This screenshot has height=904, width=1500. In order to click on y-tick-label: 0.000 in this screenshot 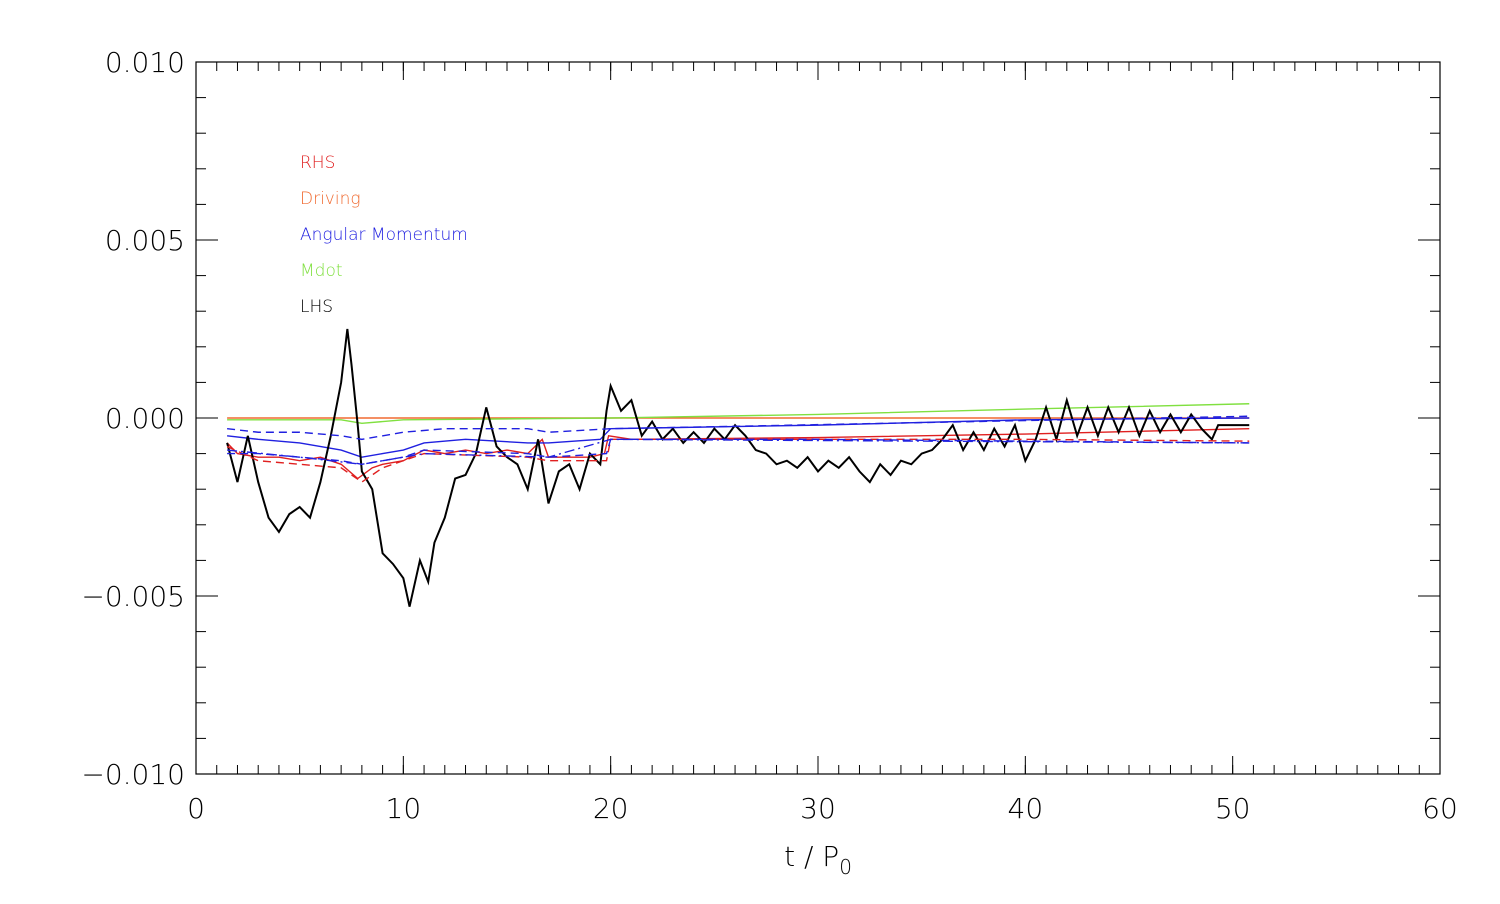, I will do `click(145, 418)`.